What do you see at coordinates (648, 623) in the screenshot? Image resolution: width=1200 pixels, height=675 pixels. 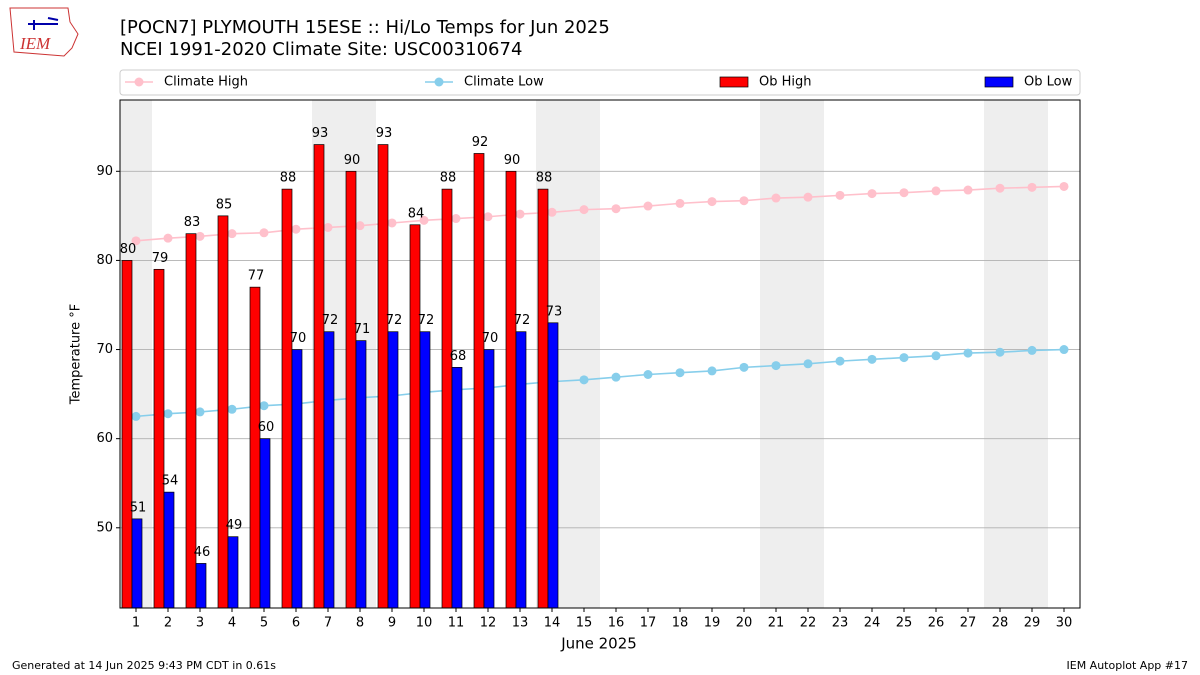 I see `x-tick-label: 17` at bounding box center [648, 623].